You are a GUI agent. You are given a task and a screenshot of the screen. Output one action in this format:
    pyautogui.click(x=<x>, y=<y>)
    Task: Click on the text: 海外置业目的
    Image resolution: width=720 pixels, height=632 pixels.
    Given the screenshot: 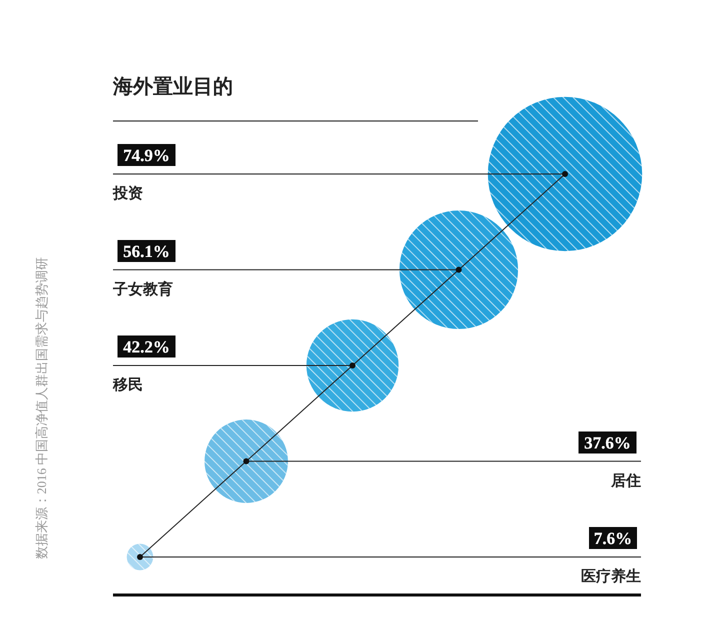 What is the action you would take?
    pyautogui.click(x=172, y=87)
    